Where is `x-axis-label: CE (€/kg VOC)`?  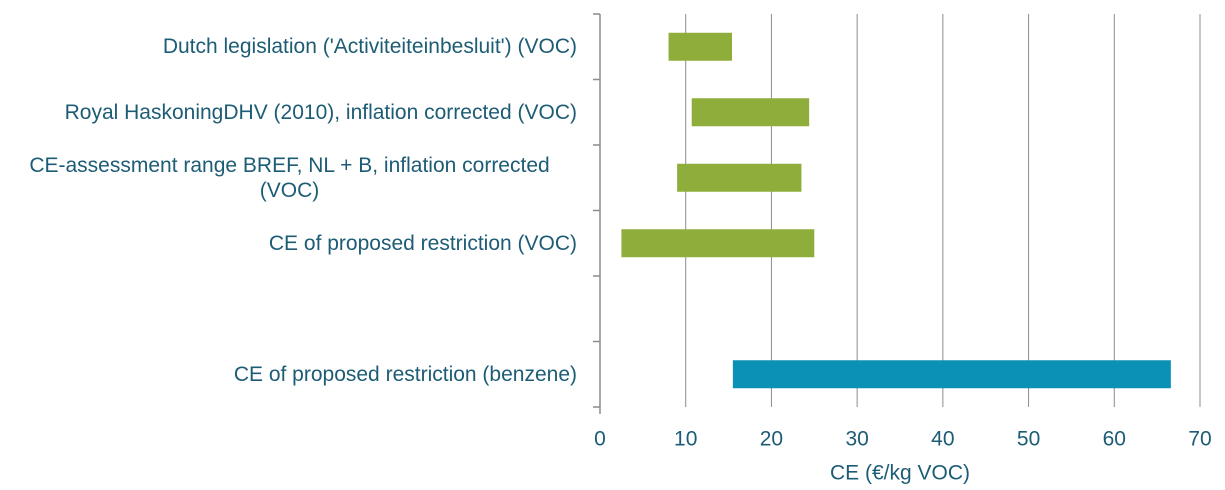
x-axis-label: CE (€/kg VOC) is located at coordinates (900, 473).